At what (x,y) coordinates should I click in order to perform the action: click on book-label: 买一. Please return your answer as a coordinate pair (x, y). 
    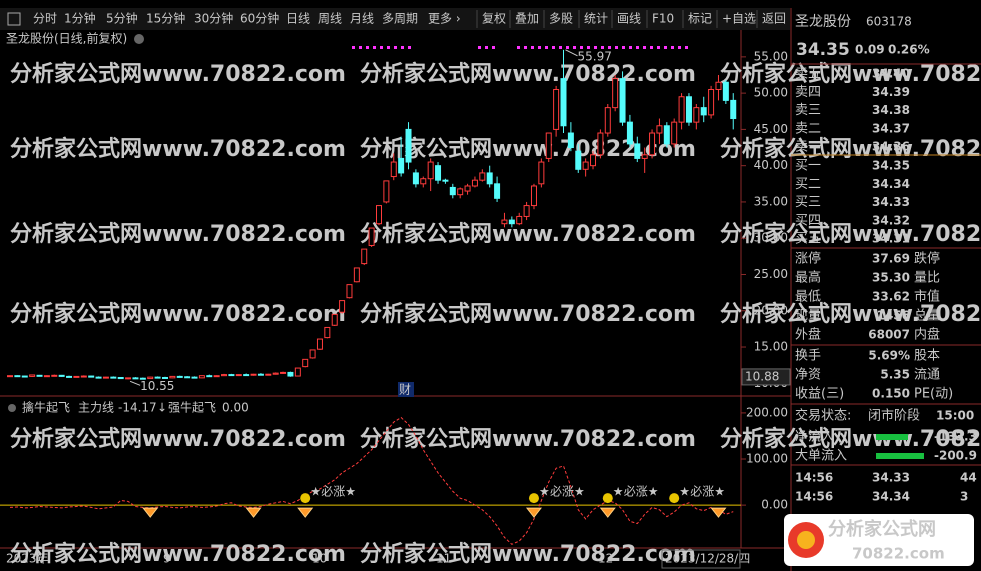
    Looking at the image, I should click on (808, 166).